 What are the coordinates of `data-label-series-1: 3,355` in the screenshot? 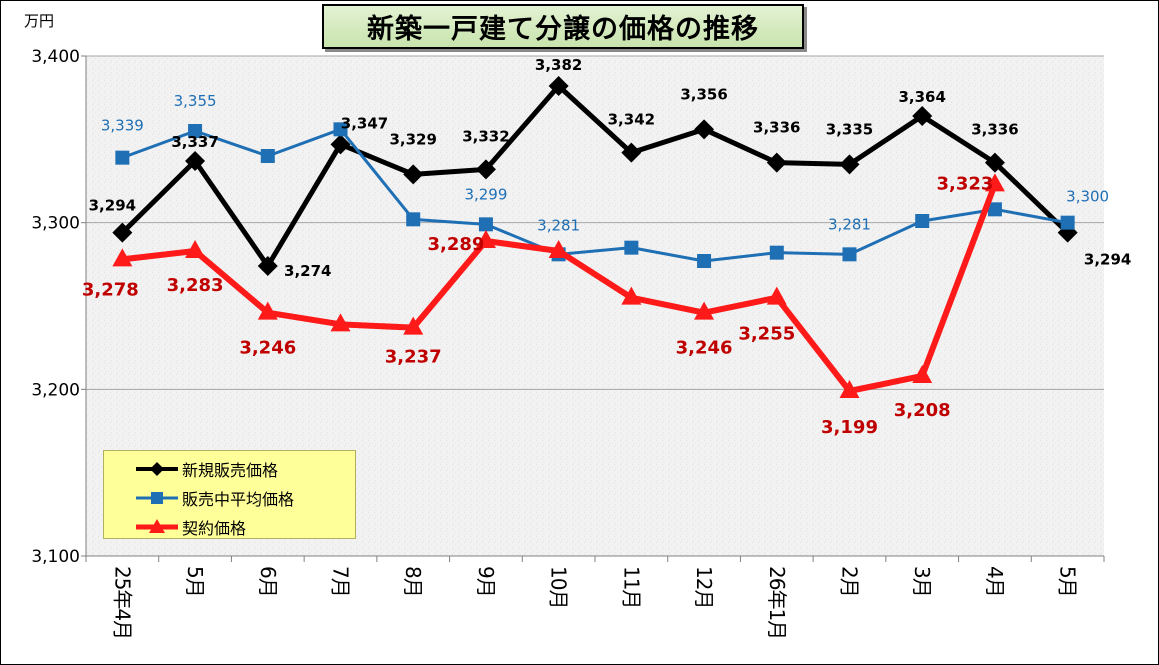 It's located at (195, 101).